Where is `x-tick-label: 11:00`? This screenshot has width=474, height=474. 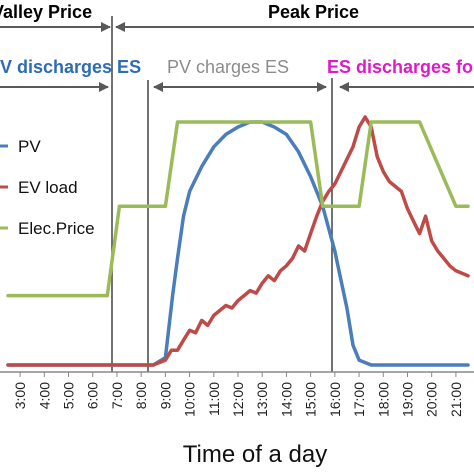
x-tick-label: 11:00 is located at coordinates (214, 399).